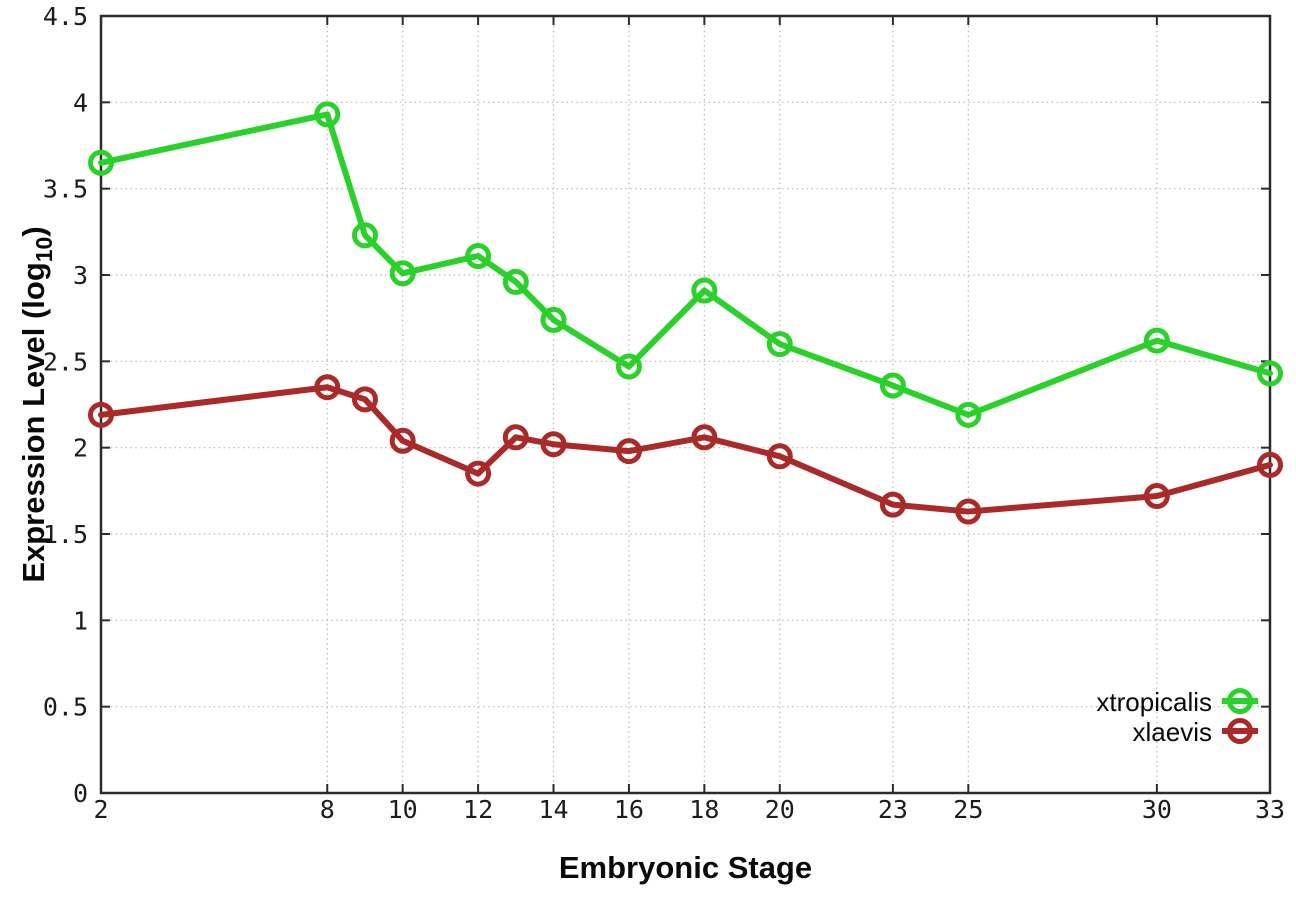 Image resolution: width=1296 pixels, height=907 pixels. Describe the element at coordinates (80, 793) in the screenshot. I see `y-tick-label: 0` at that location.